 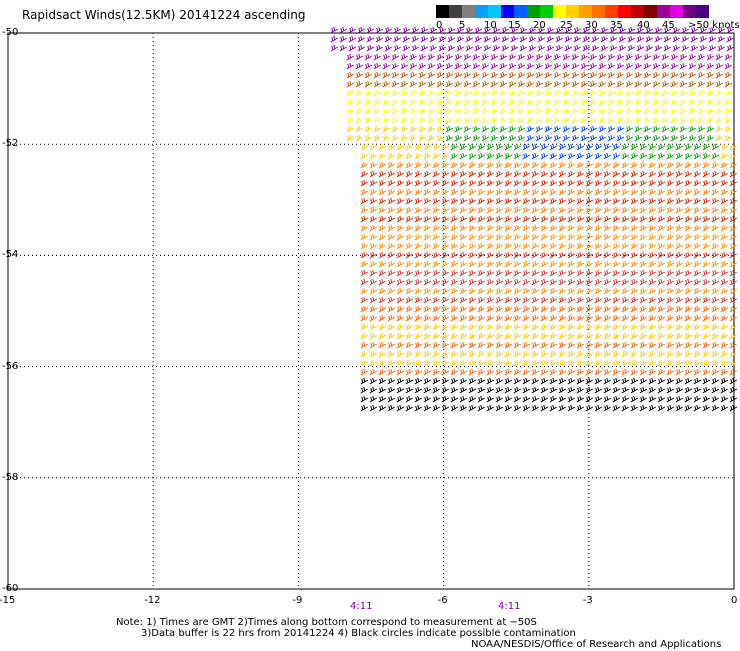 I want to click on legend-label: 10, so click(x=490, y=25).